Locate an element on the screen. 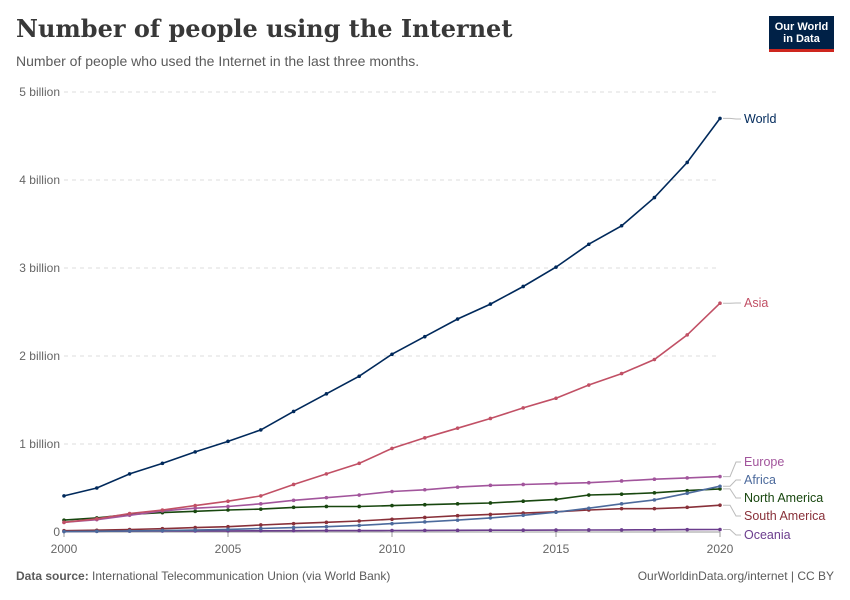 The height and width of the screenshot is (600, 850). series-label-oceania: Oceania is located at coordinates (767, 535).